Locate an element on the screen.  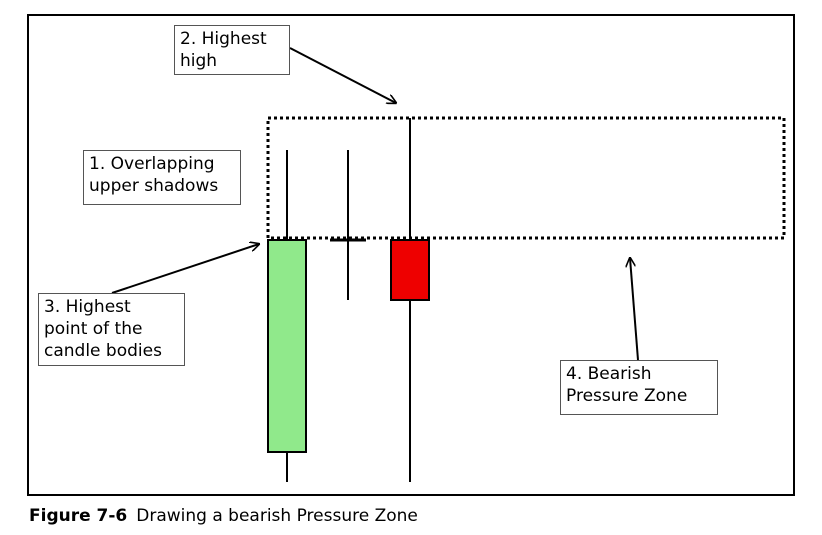
label-1-line-2: upper shadows is located at coordinates (154, 186).